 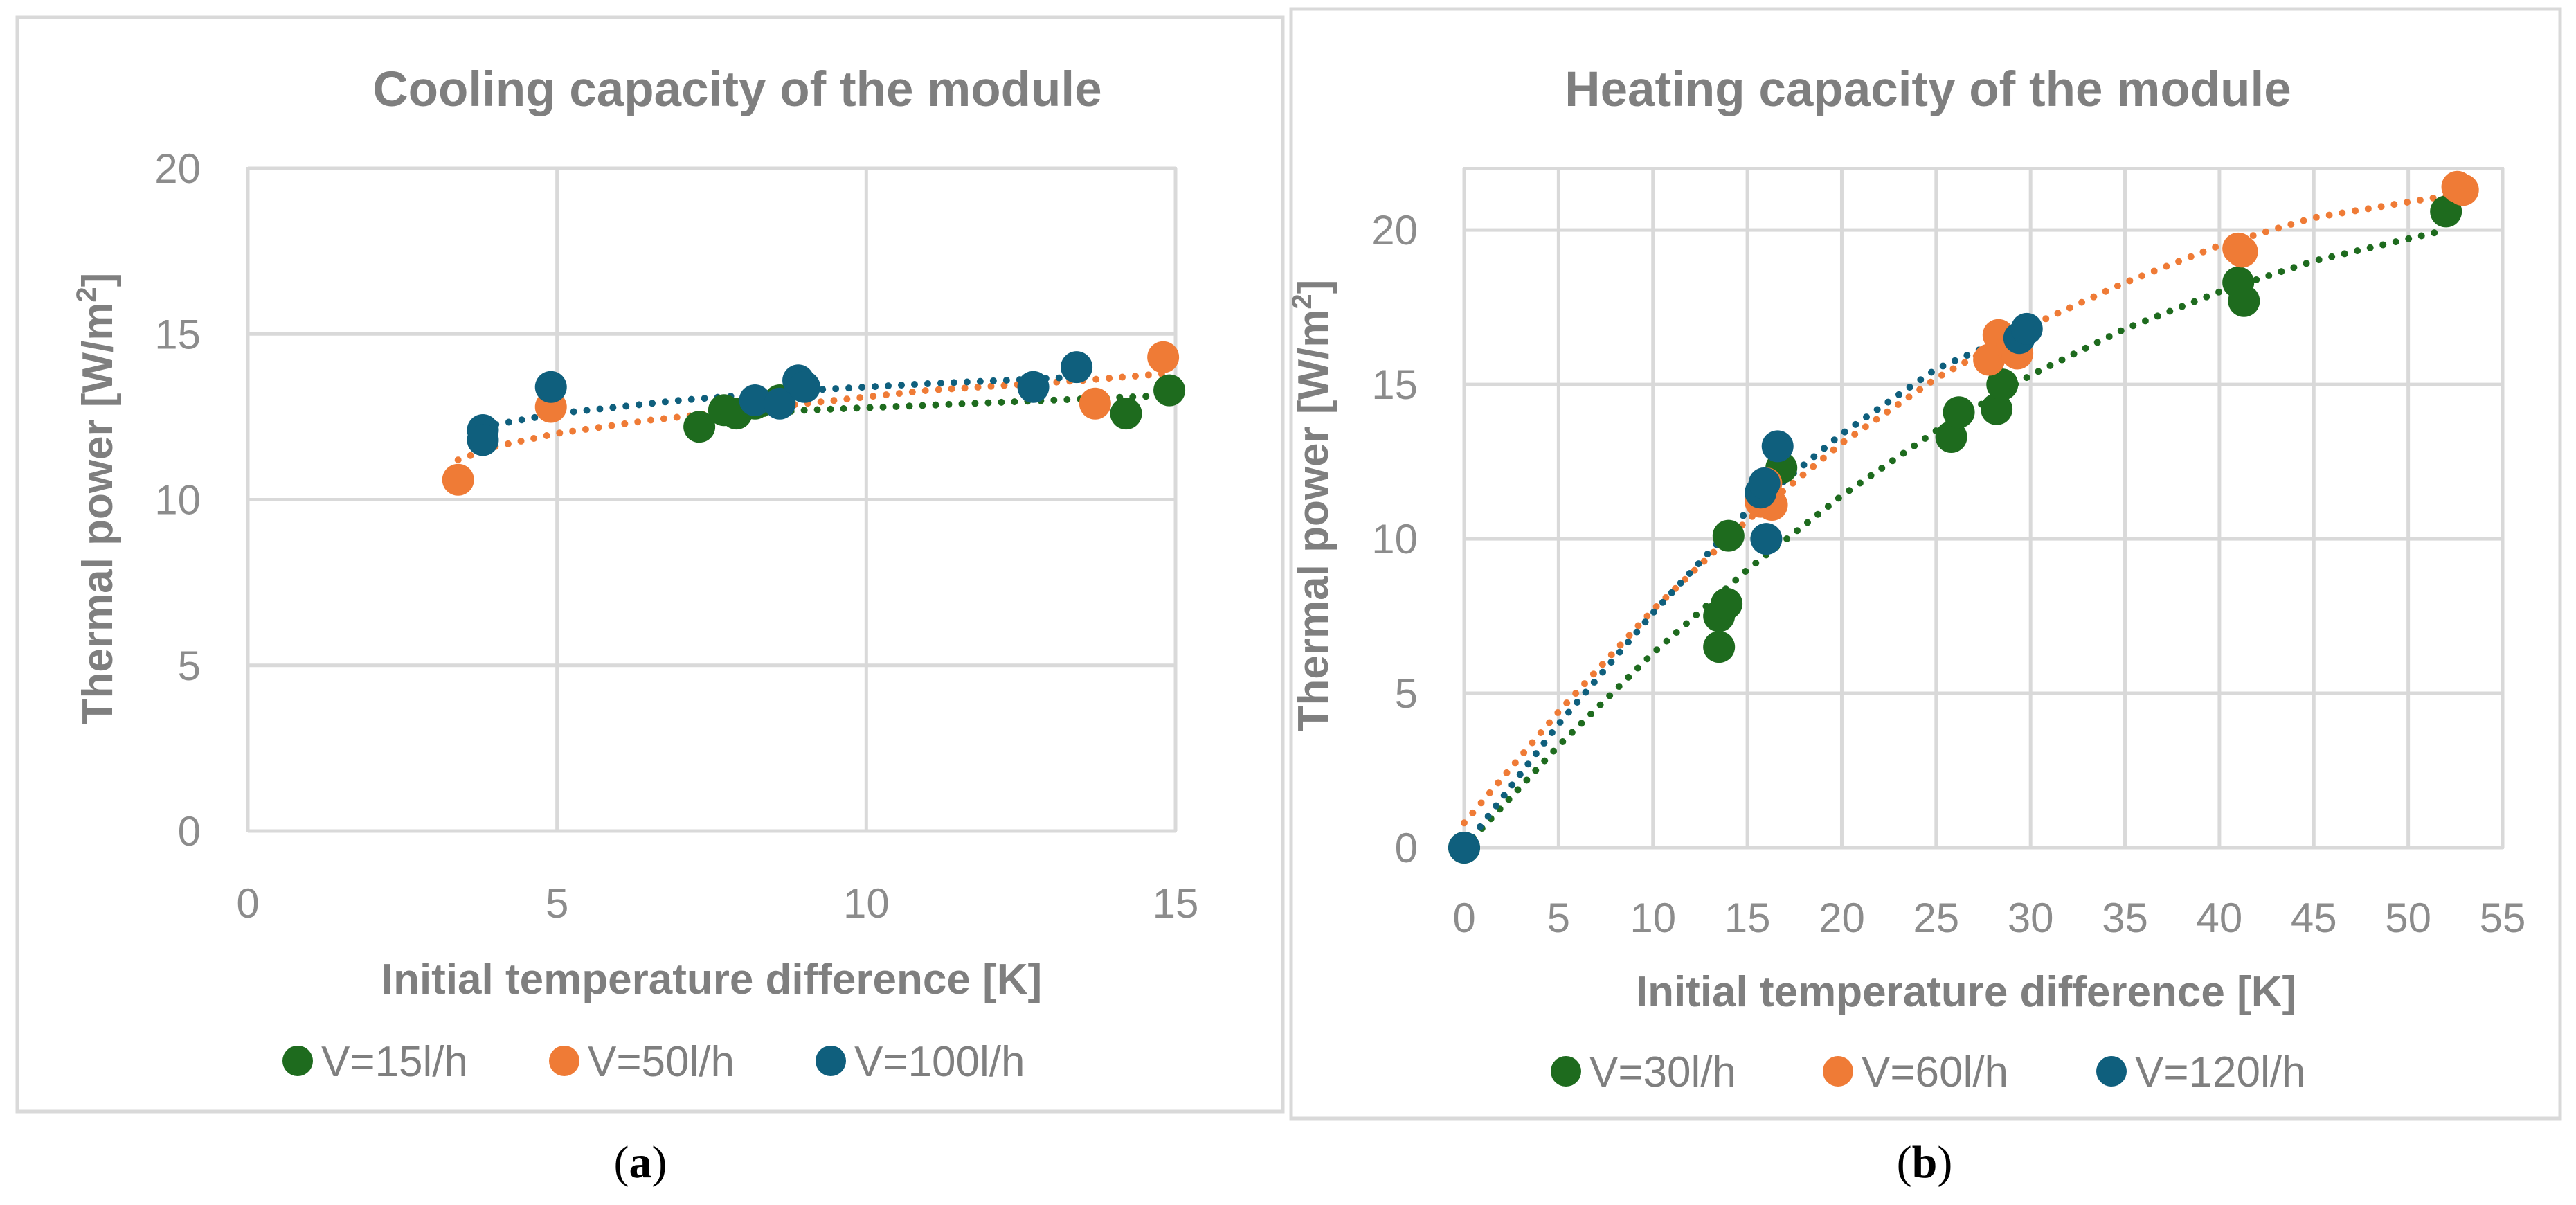 What do you see at coordinates (1935, 1072) in the screenshot?
I see `legend-label-v60: V=60l/h` at bounding box center [1935, 1072].